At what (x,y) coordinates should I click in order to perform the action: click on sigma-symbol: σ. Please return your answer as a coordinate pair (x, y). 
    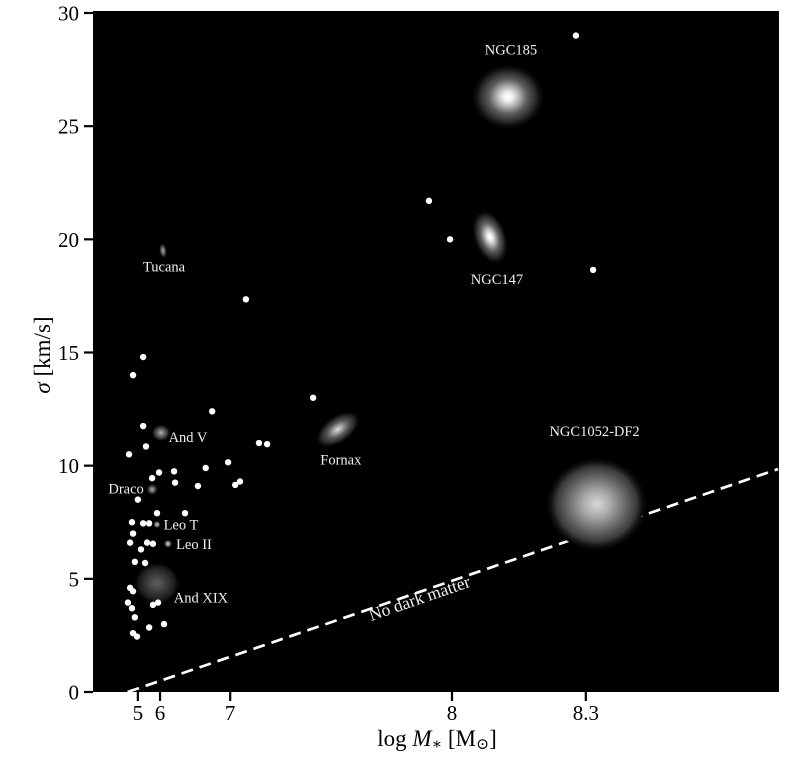
    Looking at the image, I should click on (42, 388).